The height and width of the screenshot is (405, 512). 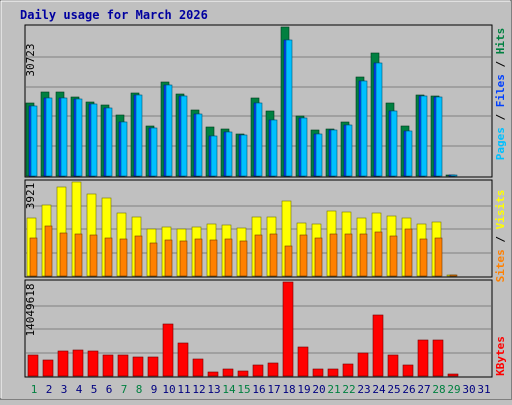 I want to click on kbytes-legend: KBytes, so click(x=500, y=356).